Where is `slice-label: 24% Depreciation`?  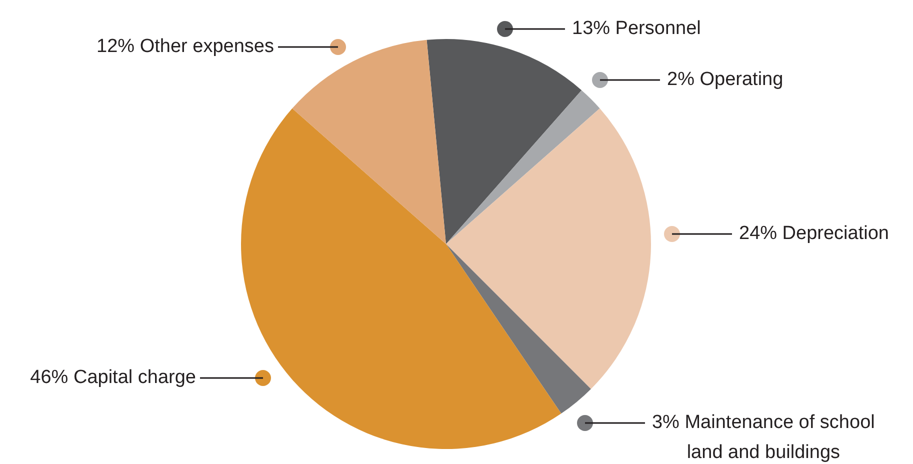 slice-label: 24% Depreciation is located at coordinates (814, 233).